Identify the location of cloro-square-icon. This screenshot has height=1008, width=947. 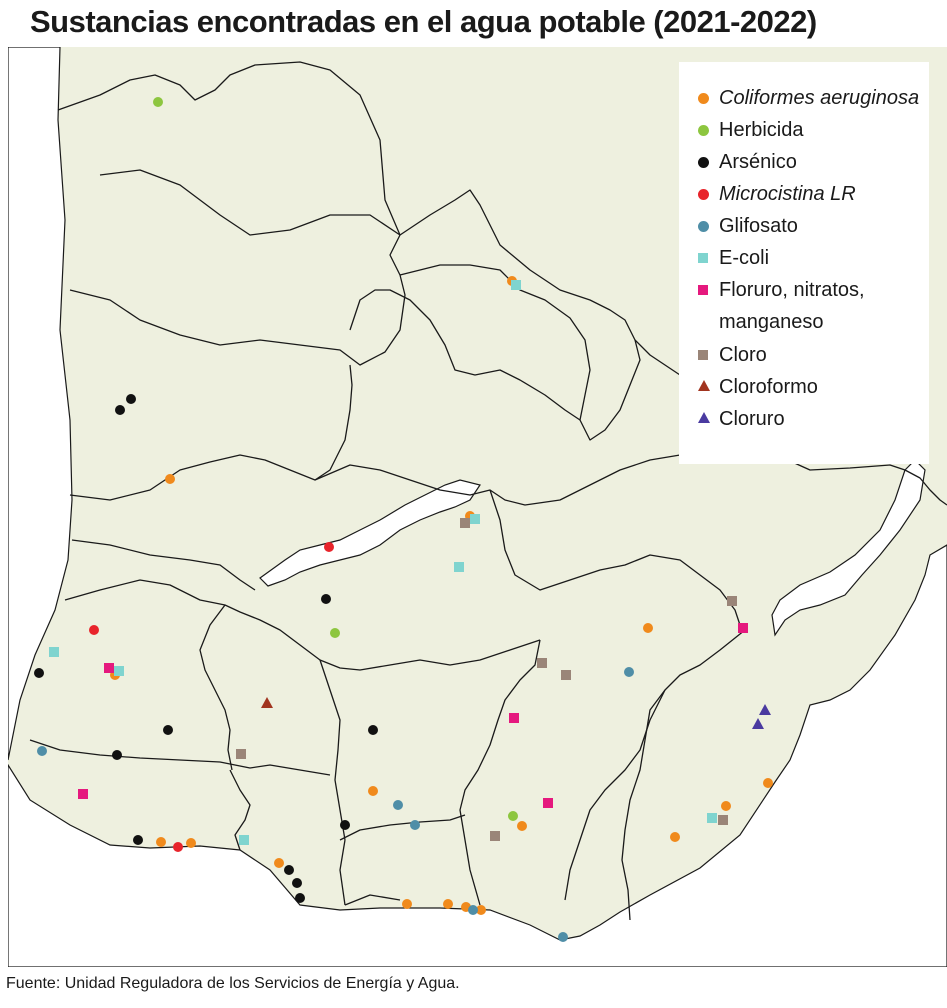
(699, 355).